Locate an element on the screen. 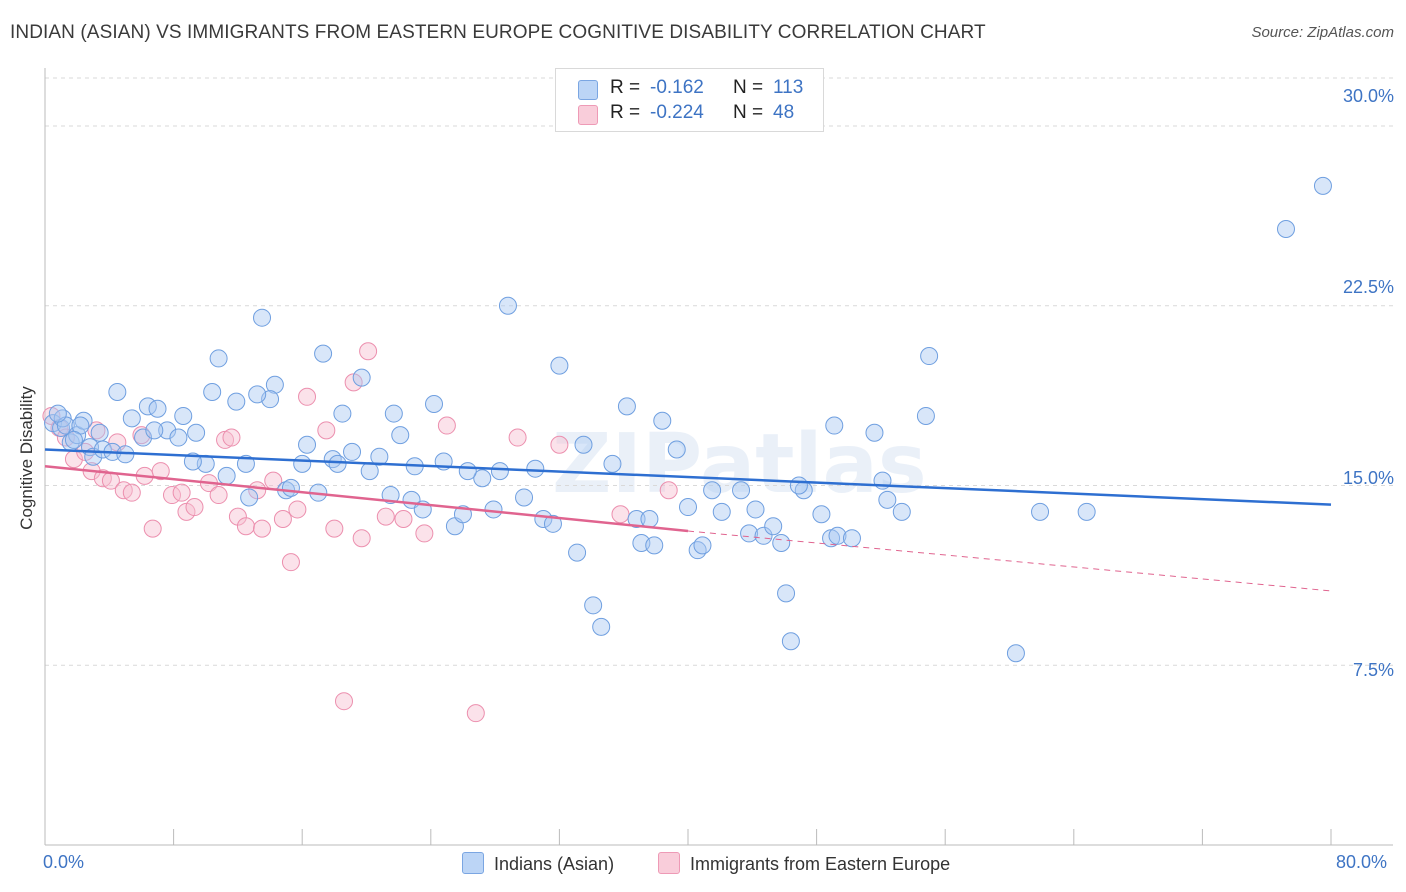  indians-legend-swatch is located at coordinates (473, 863).